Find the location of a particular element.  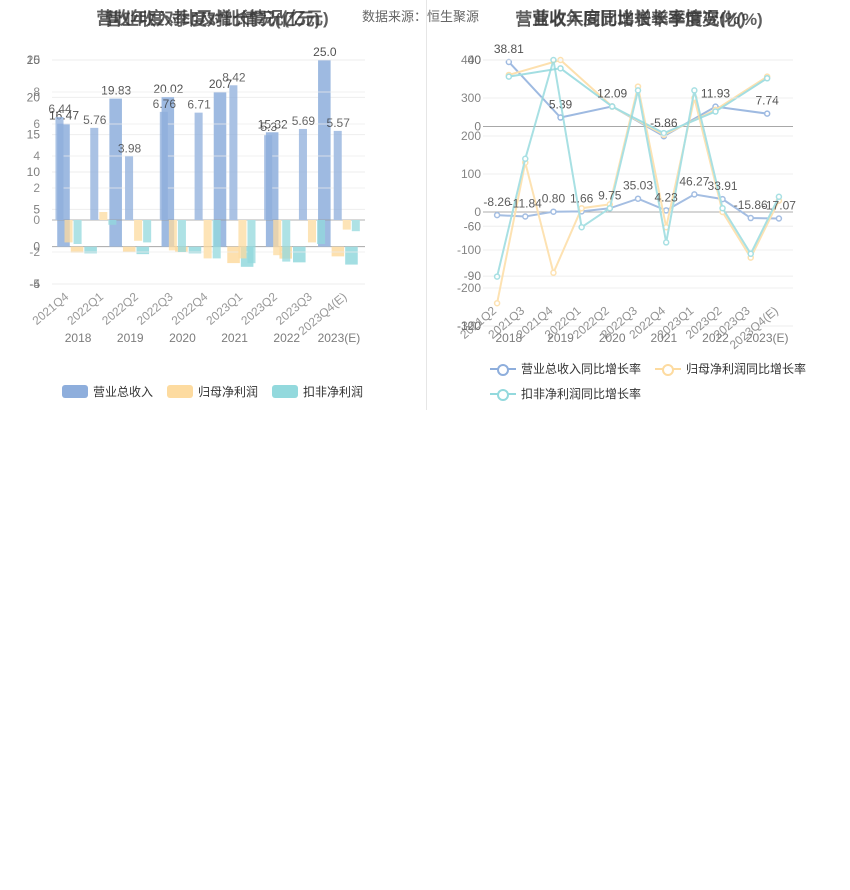

legend-label: 扣非净利润同比增长率 is located at coordinates (581, 394).